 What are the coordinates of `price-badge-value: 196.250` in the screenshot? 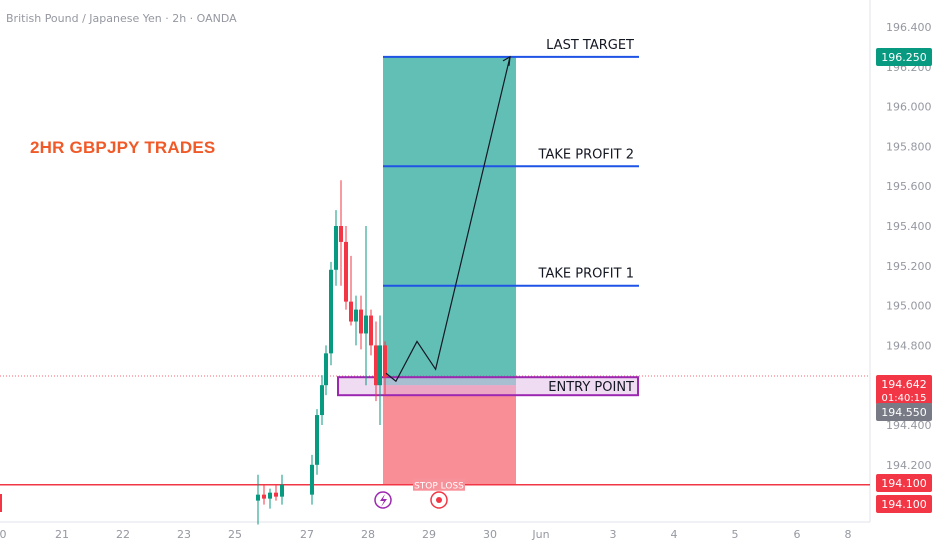 It's located at (904, 57).